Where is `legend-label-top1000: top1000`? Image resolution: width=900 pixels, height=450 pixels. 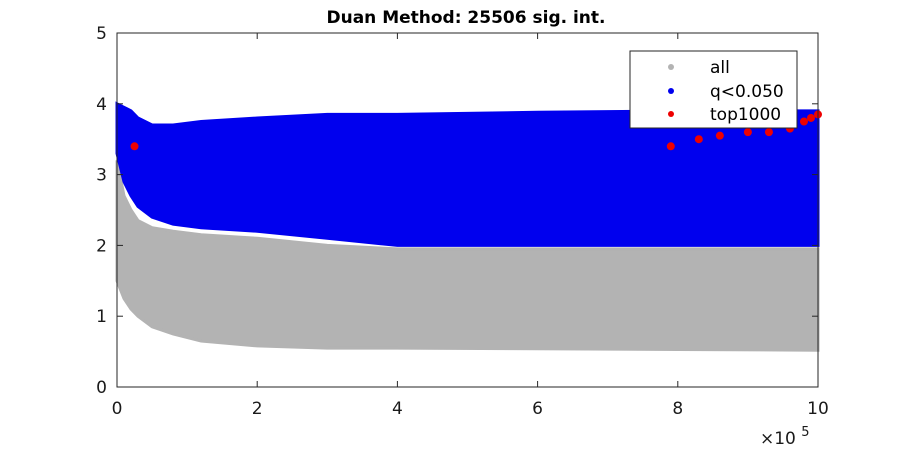 legend-label-top1000: top1000 is located at coordinates (745, 115).